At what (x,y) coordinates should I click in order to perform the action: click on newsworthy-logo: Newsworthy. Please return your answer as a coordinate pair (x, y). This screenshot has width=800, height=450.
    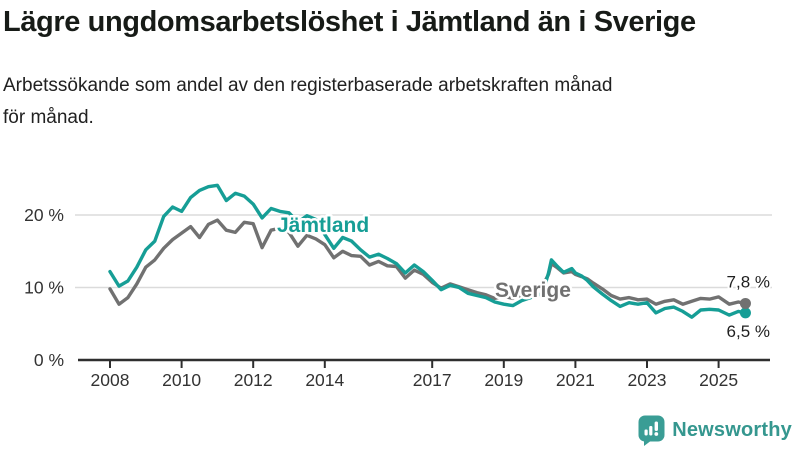
    Looking at the image, I should click on (715, 430).